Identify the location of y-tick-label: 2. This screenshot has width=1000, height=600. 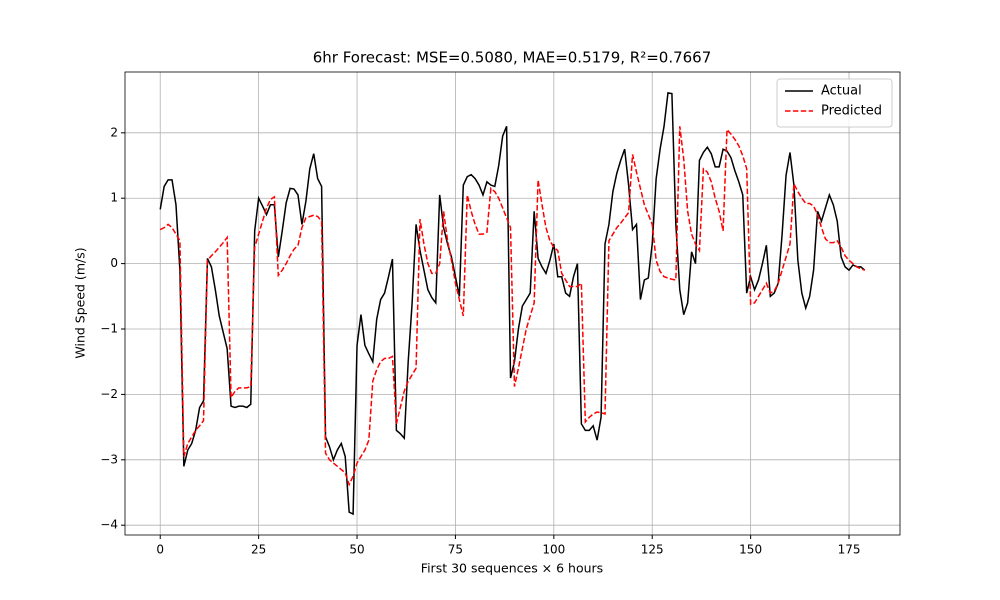
(114, 132).